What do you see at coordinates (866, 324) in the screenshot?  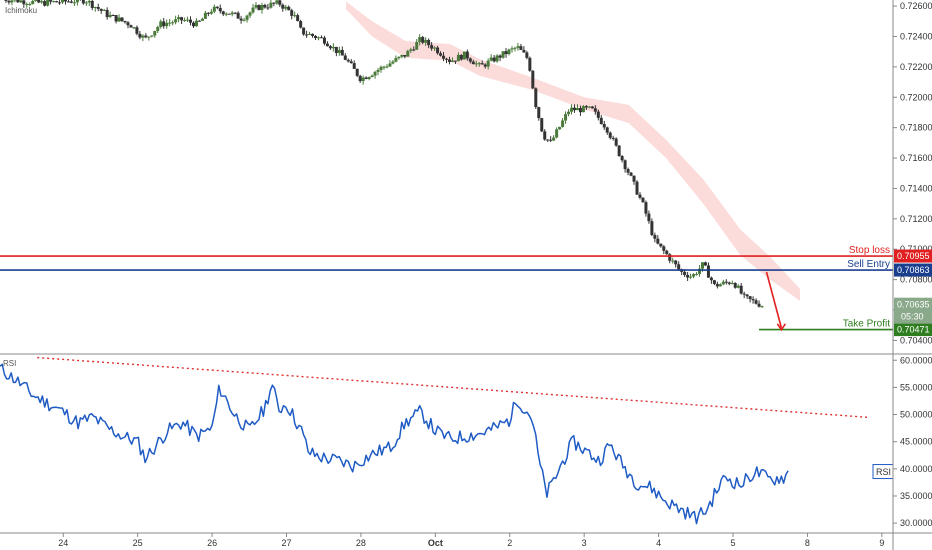 I see `take-profit-label: Take Profit` at bounding box center [866, 324].